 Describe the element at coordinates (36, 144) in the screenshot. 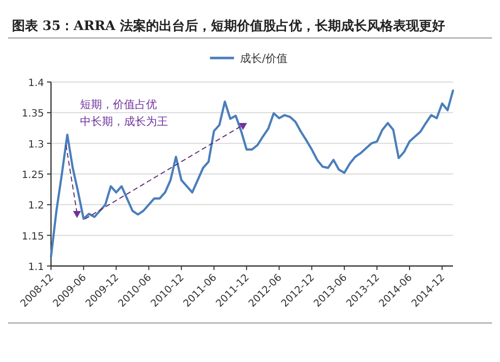

I see `y-tick-label: 1.3` at that location.